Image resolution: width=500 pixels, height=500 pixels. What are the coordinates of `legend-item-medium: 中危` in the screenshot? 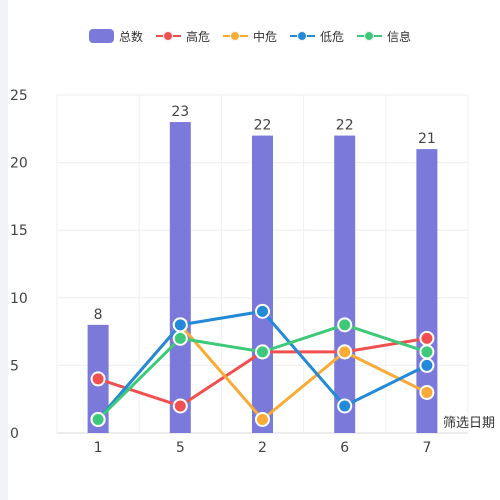 It's located at (249, 36).